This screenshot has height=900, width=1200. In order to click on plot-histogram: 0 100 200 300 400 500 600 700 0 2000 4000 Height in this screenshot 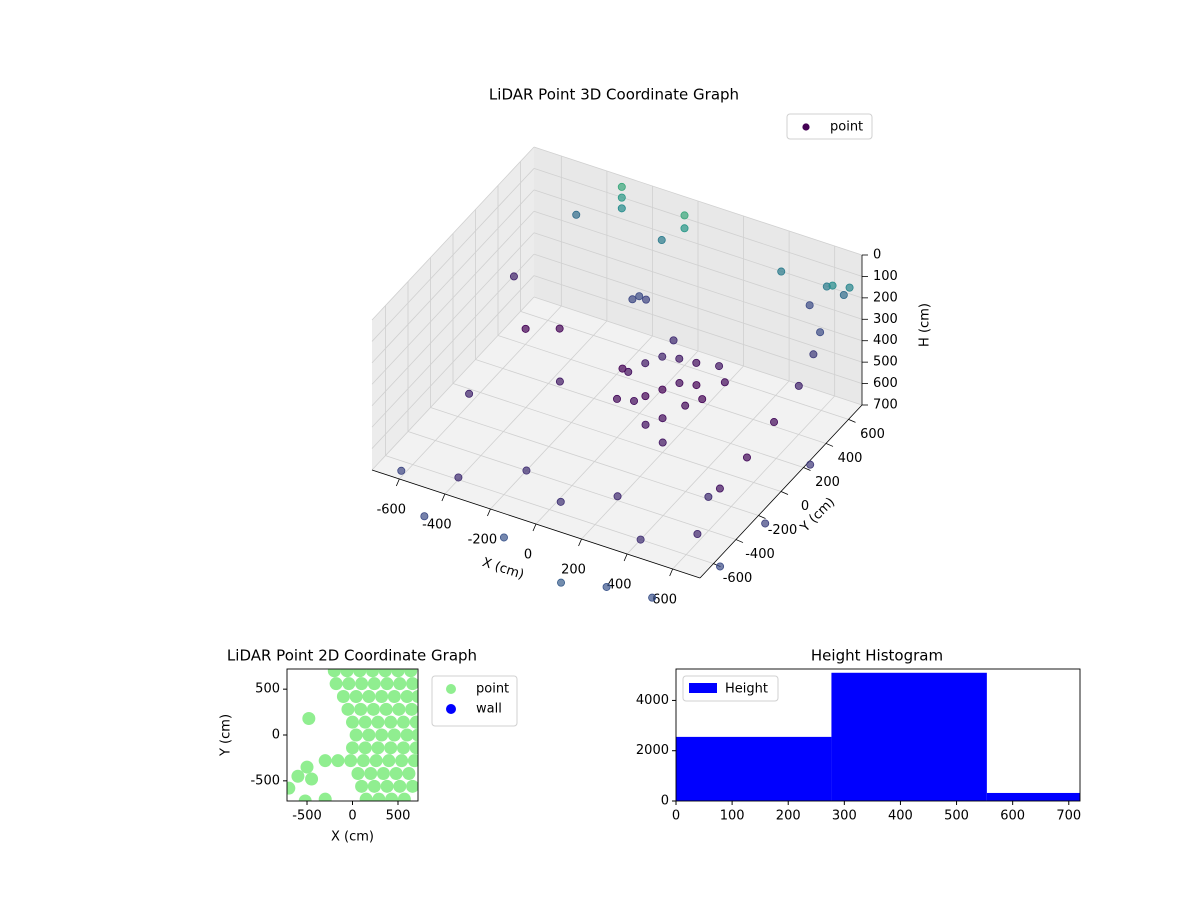, I will do `click(858, 746)`.